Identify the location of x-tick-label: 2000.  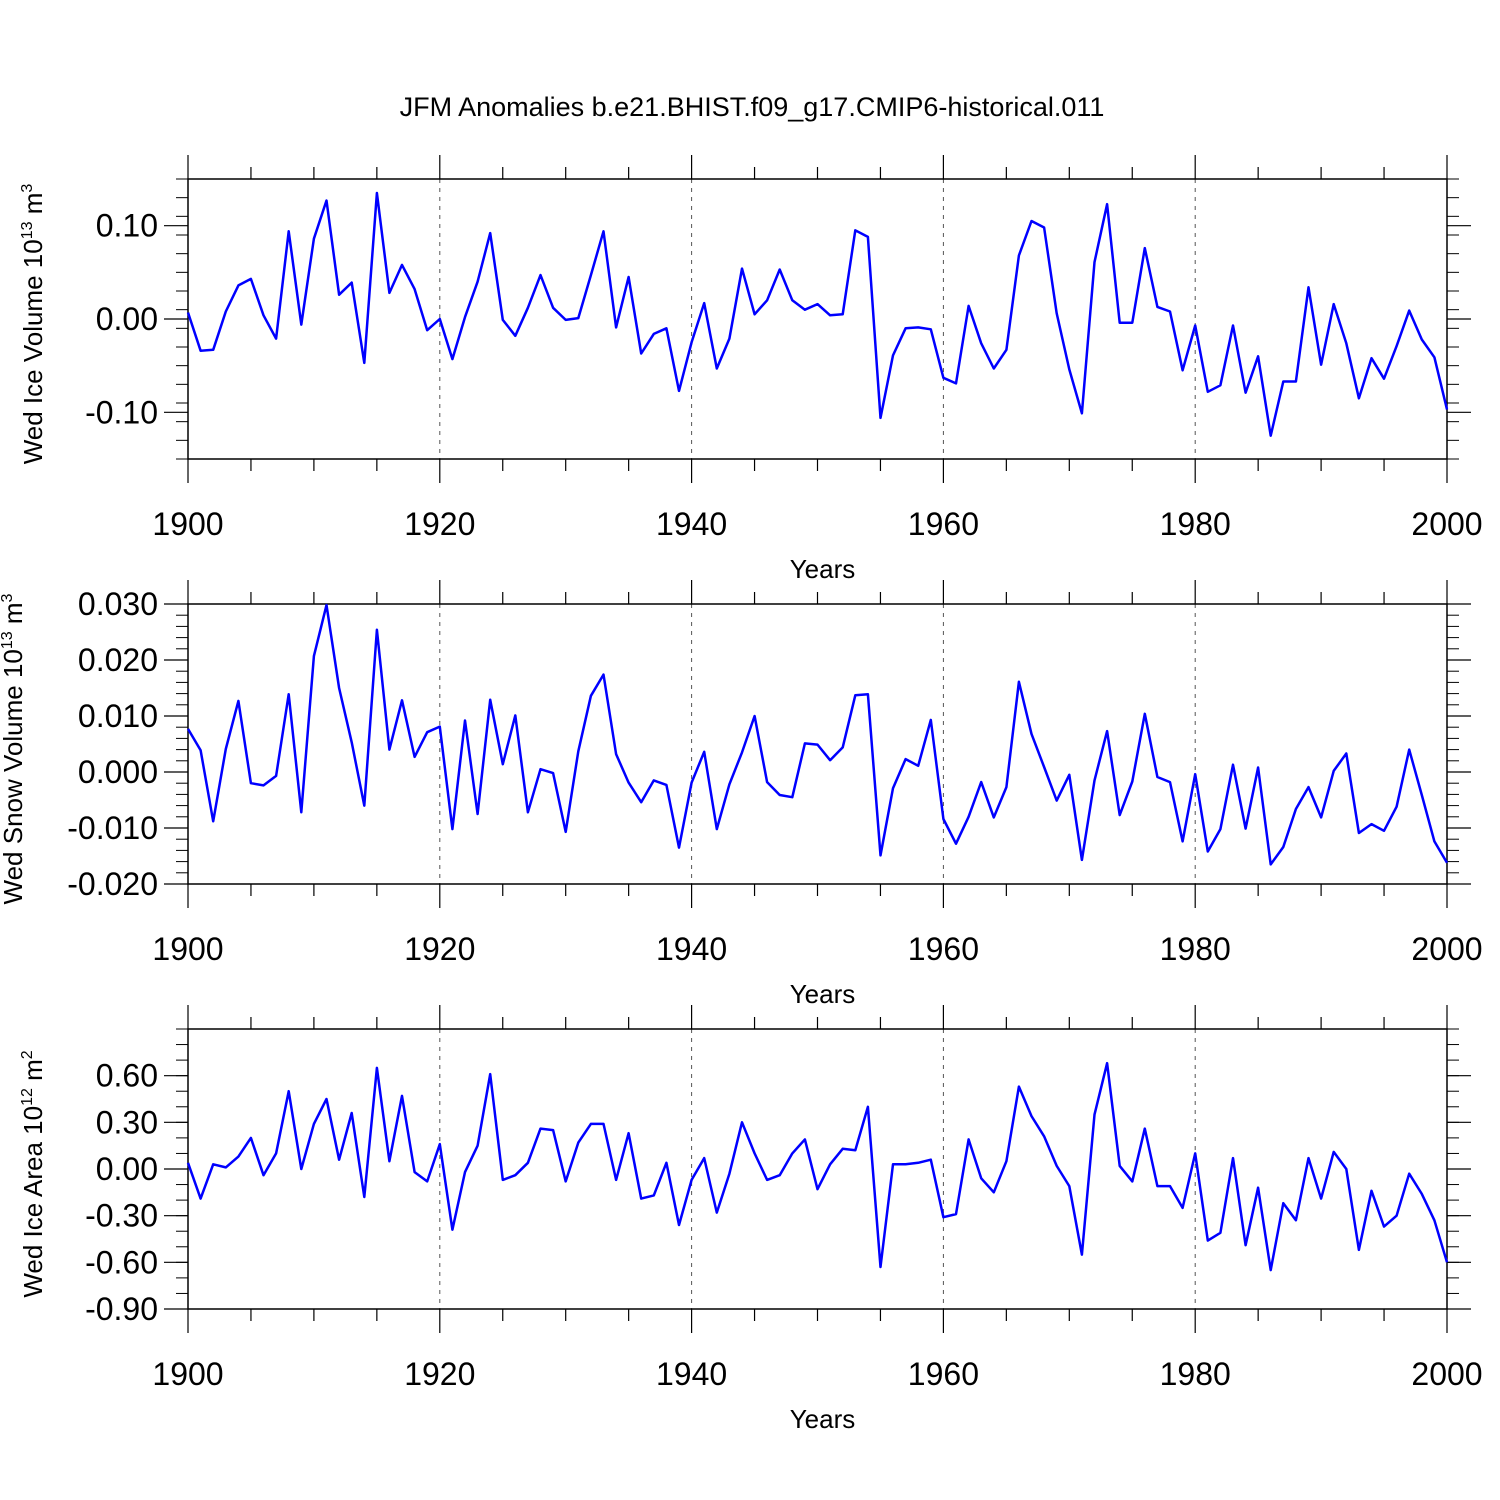
(1446, 1374).